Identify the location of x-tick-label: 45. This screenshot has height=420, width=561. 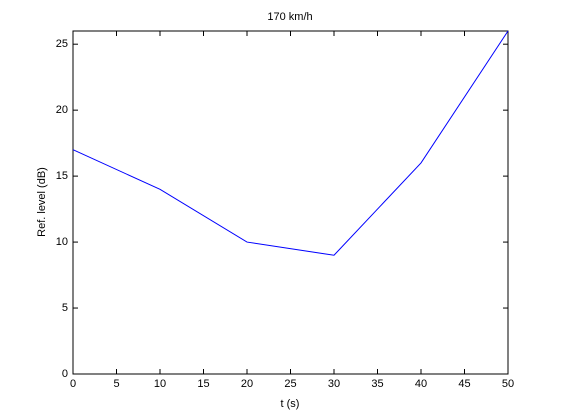
(464, 384).